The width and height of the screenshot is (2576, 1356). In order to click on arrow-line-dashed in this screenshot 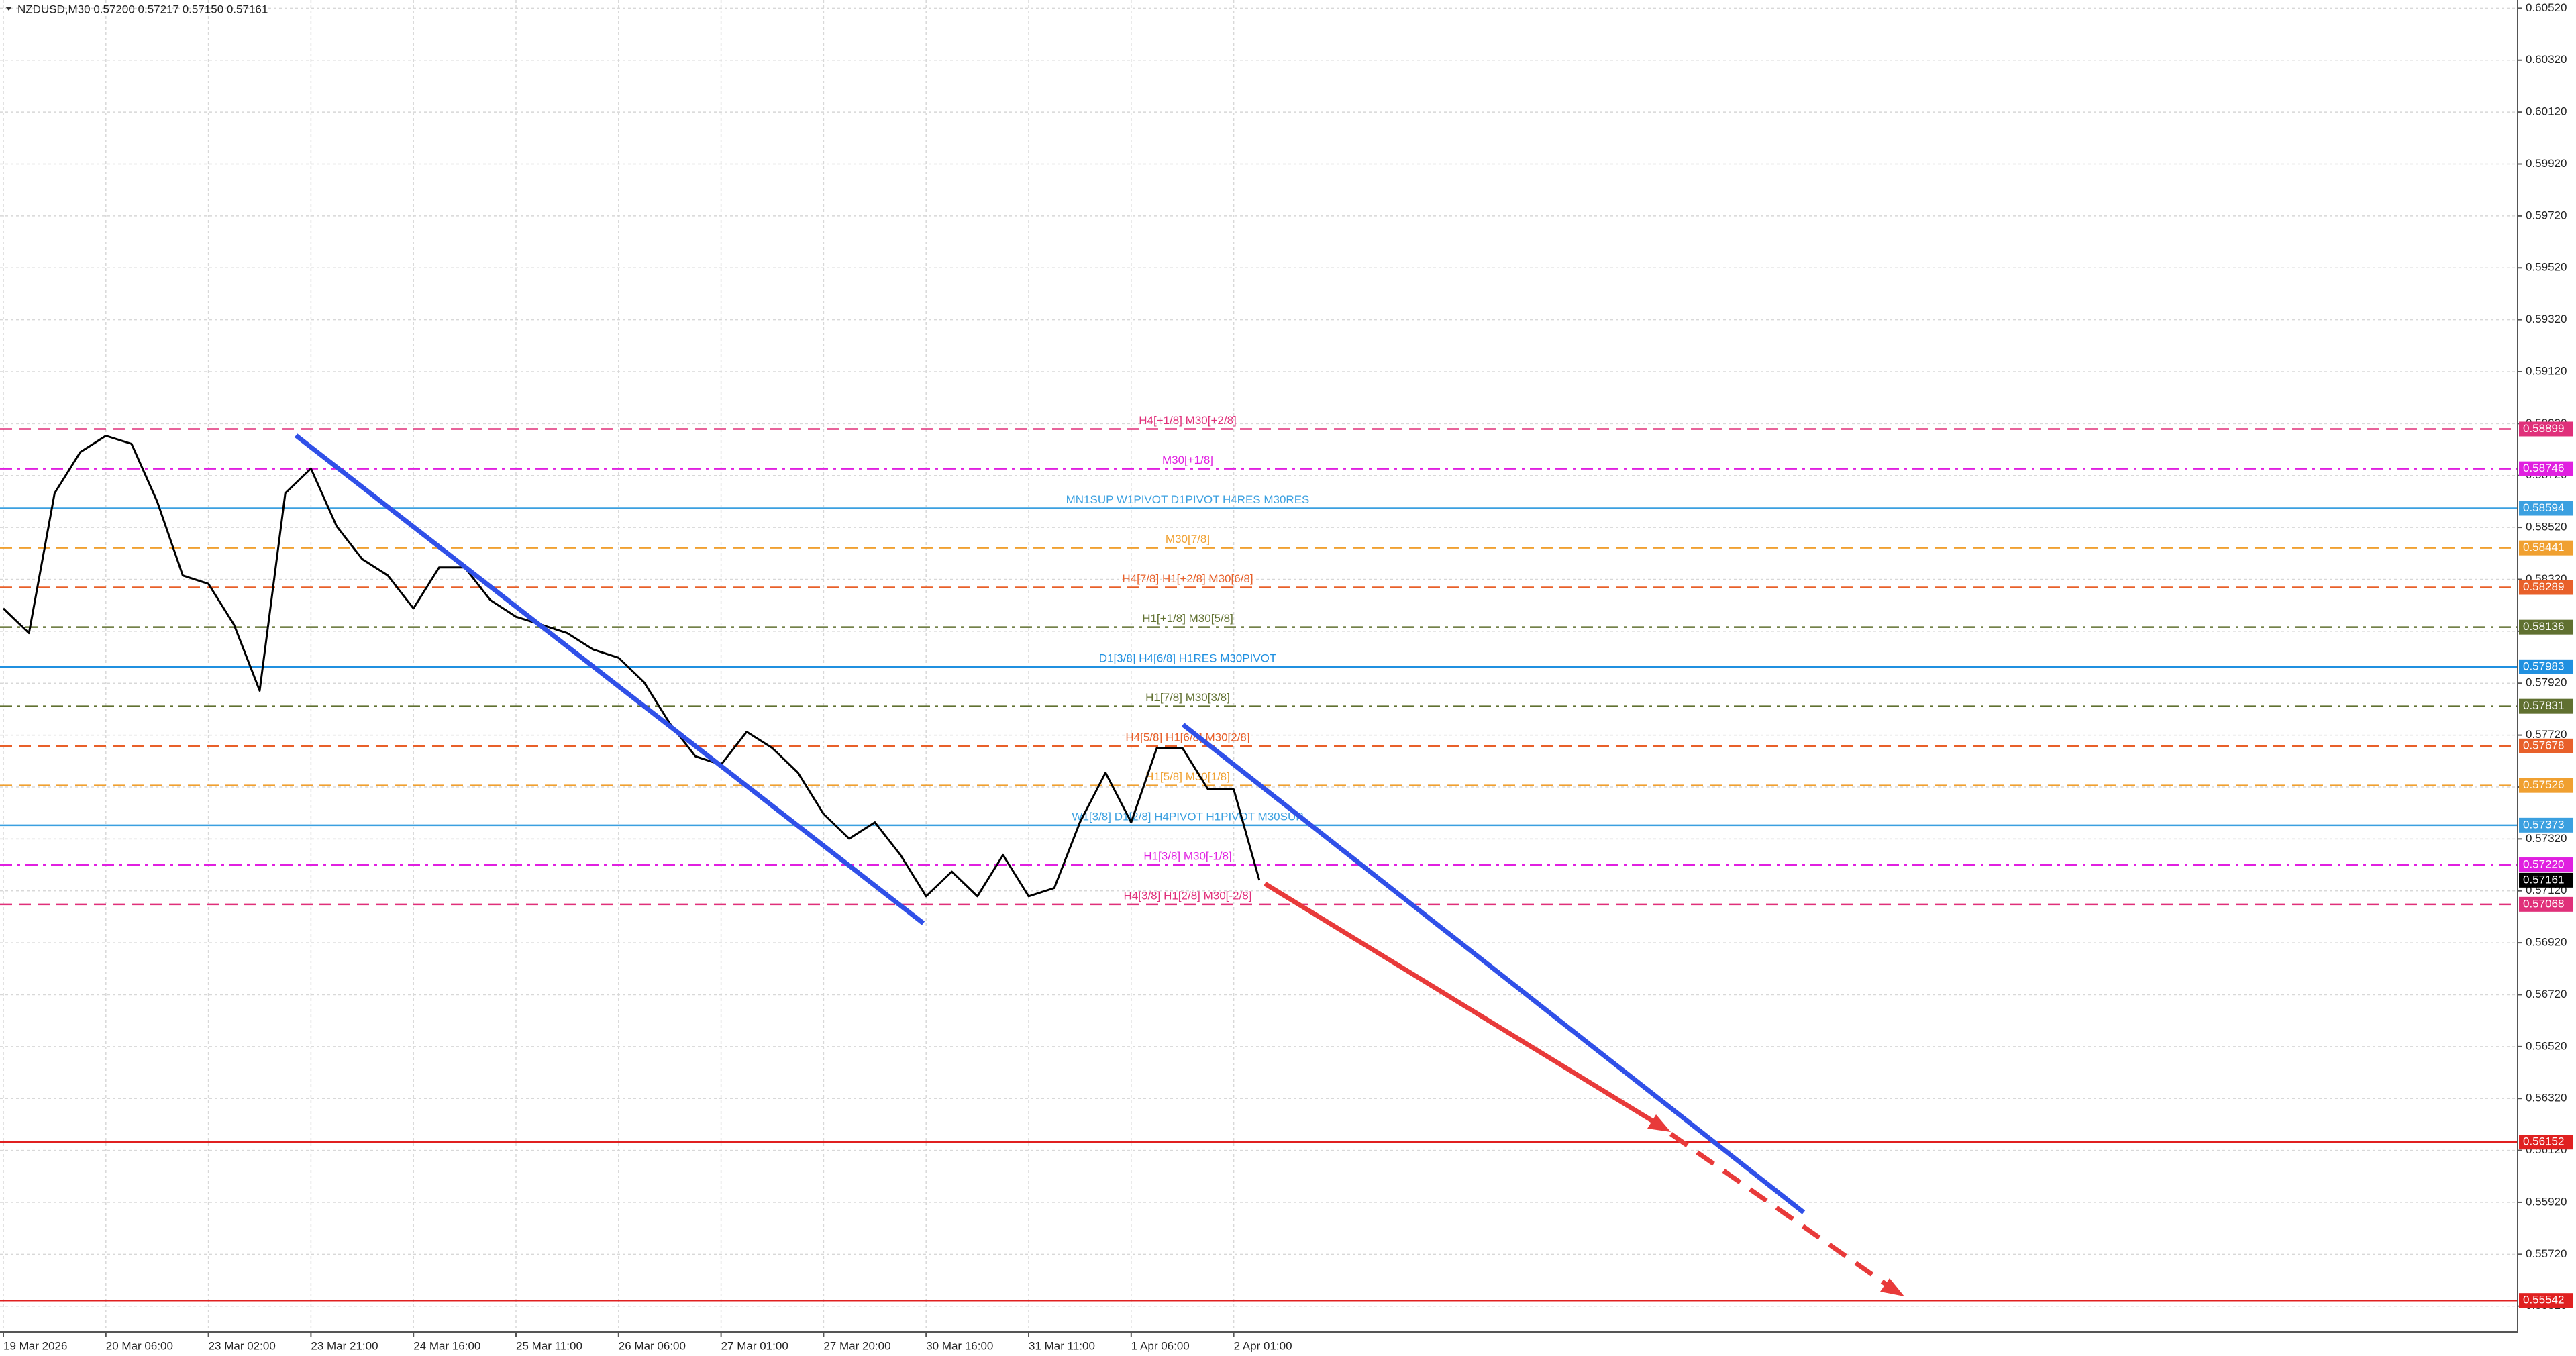, I will do `click(1780, 1210)`.